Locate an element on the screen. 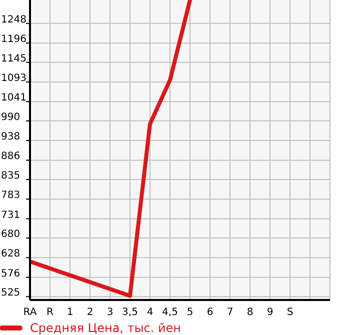 This screenshot has height=335, width=345. y-tick-label: 783 is located at coordinates (10, 196).